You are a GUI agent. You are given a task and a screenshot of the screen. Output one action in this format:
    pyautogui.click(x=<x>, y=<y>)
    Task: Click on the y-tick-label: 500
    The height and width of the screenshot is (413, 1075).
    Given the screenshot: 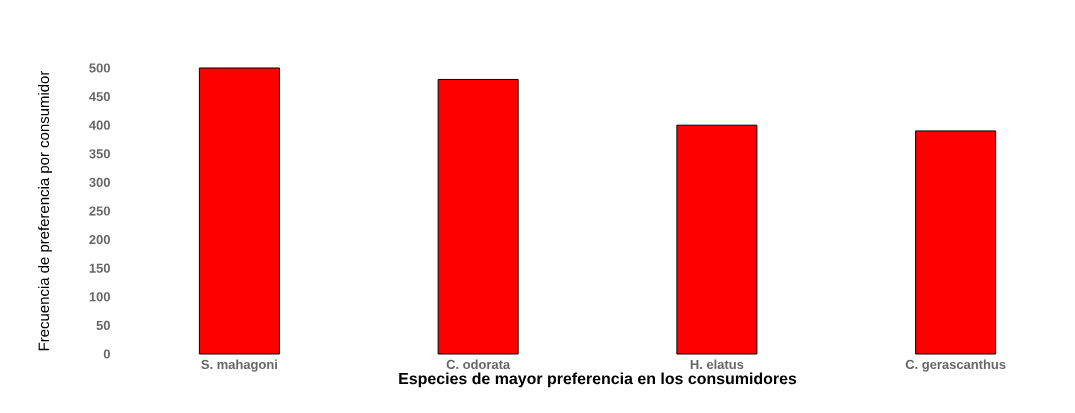 What is the action you would take?
    pyautogui.click(x=99, y=68)
    